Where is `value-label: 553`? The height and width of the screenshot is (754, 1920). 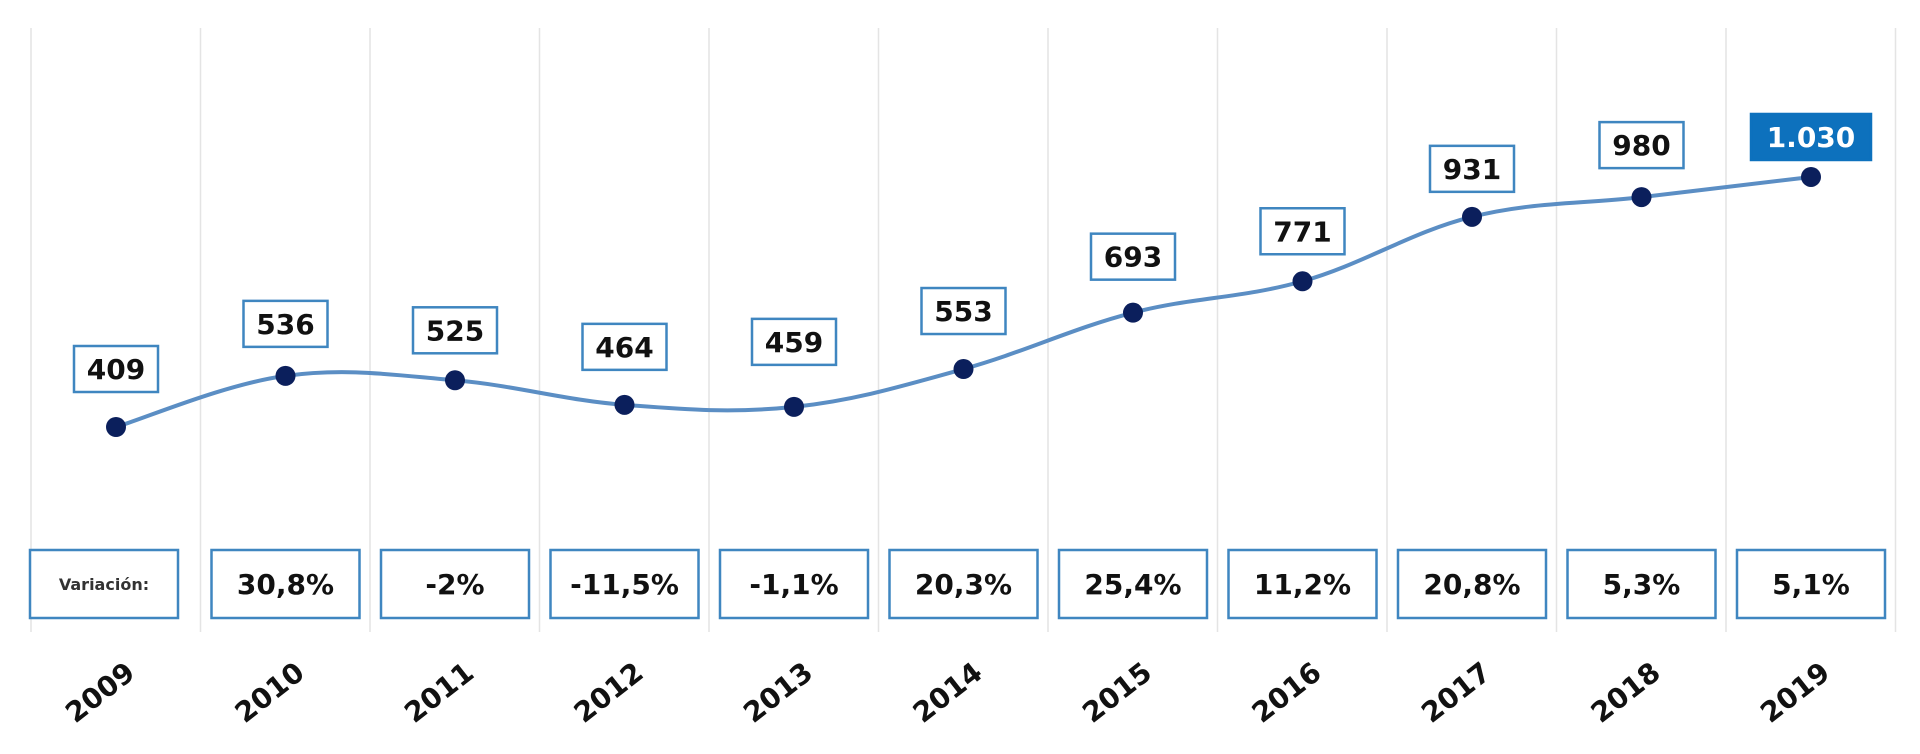 value-label: 553 is located at coordinates (963, 311).